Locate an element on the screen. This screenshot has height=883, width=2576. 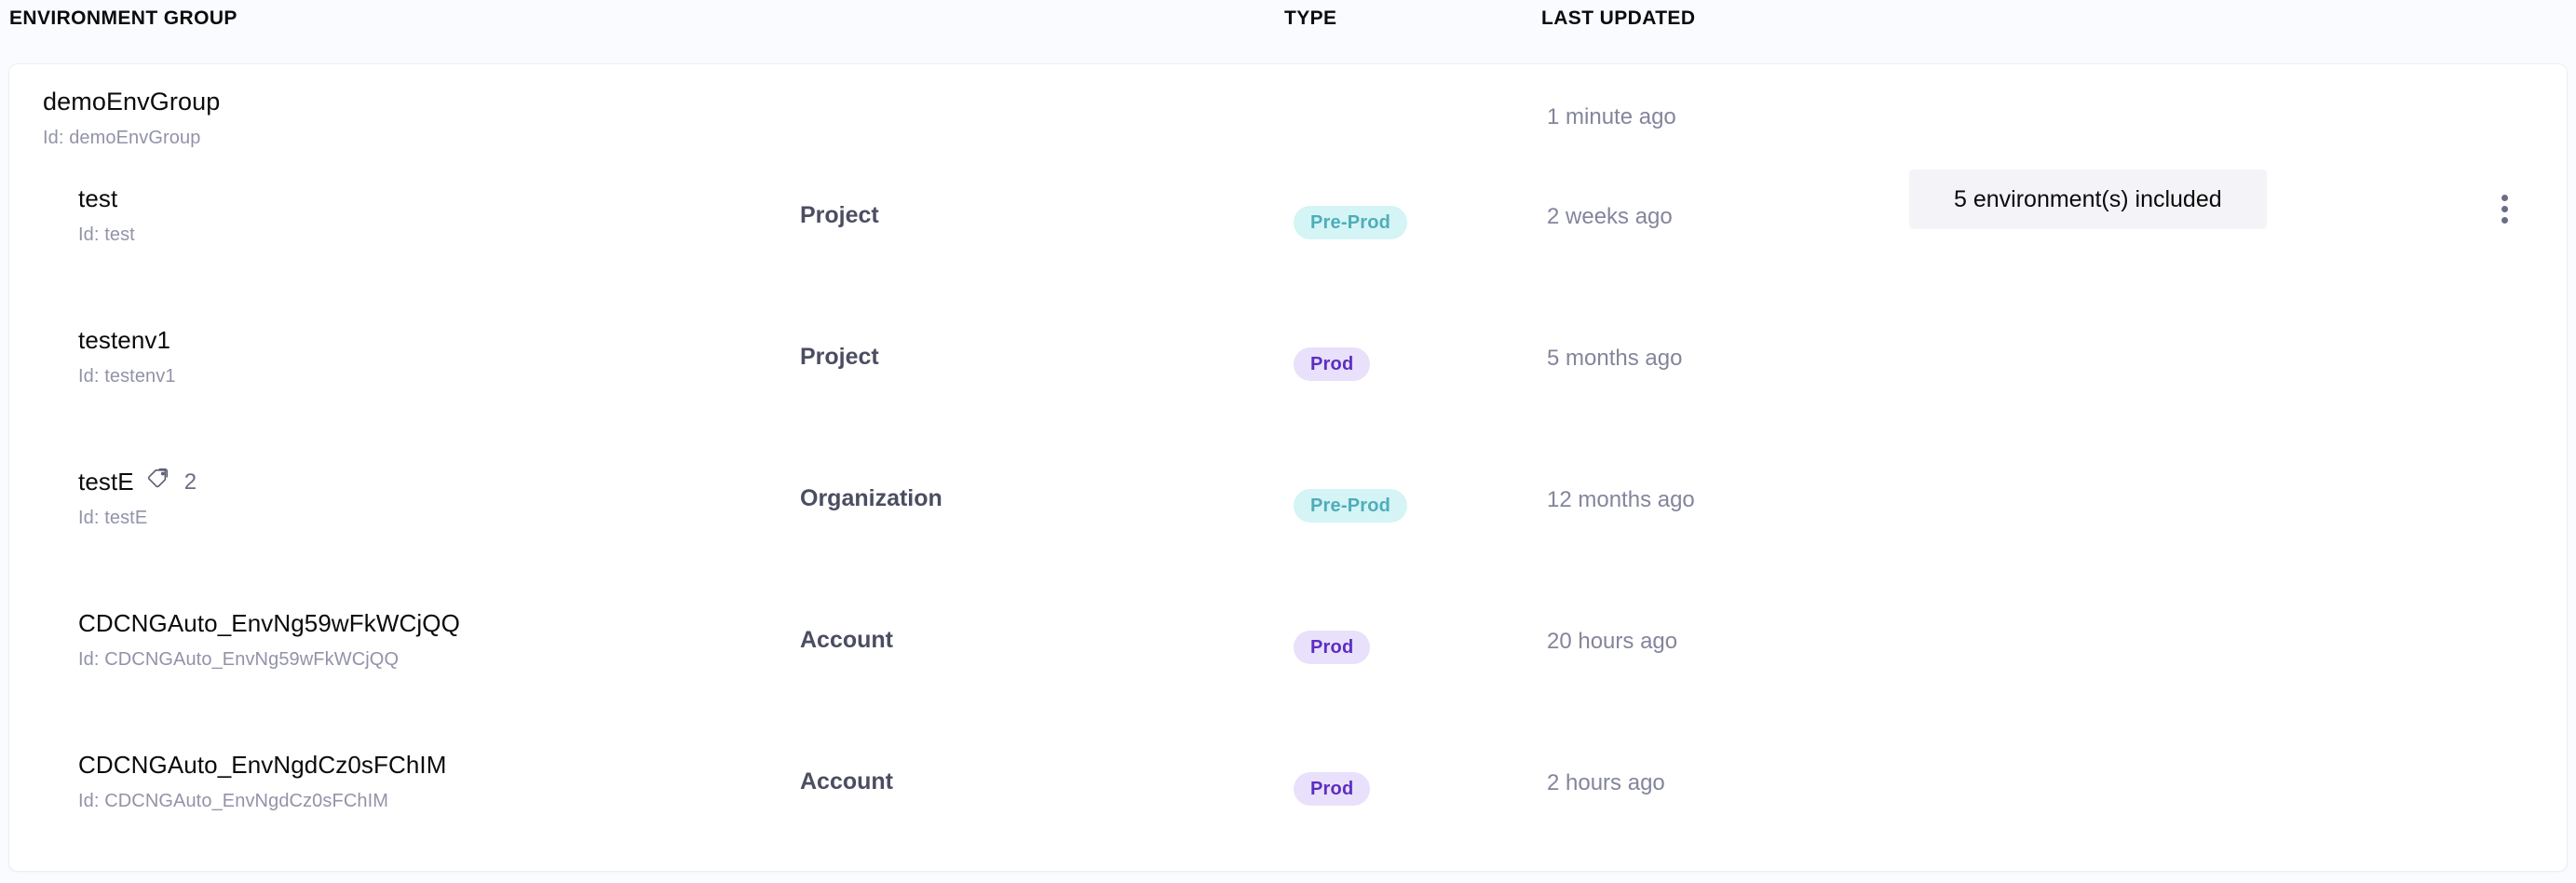
environment-row: CDCNGAuto_EnvNgdCz0sFChIM Id is located at coordinates (1288, 787).